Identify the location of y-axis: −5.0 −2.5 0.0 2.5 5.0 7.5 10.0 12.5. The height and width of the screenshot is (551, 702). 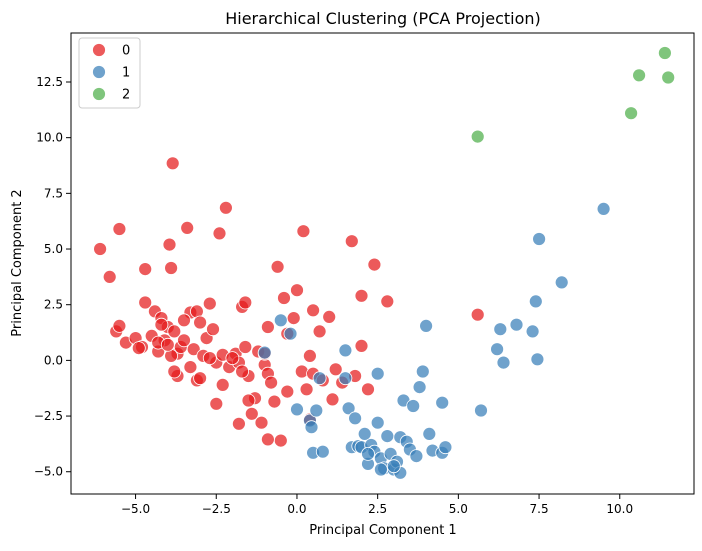
(52, 277).